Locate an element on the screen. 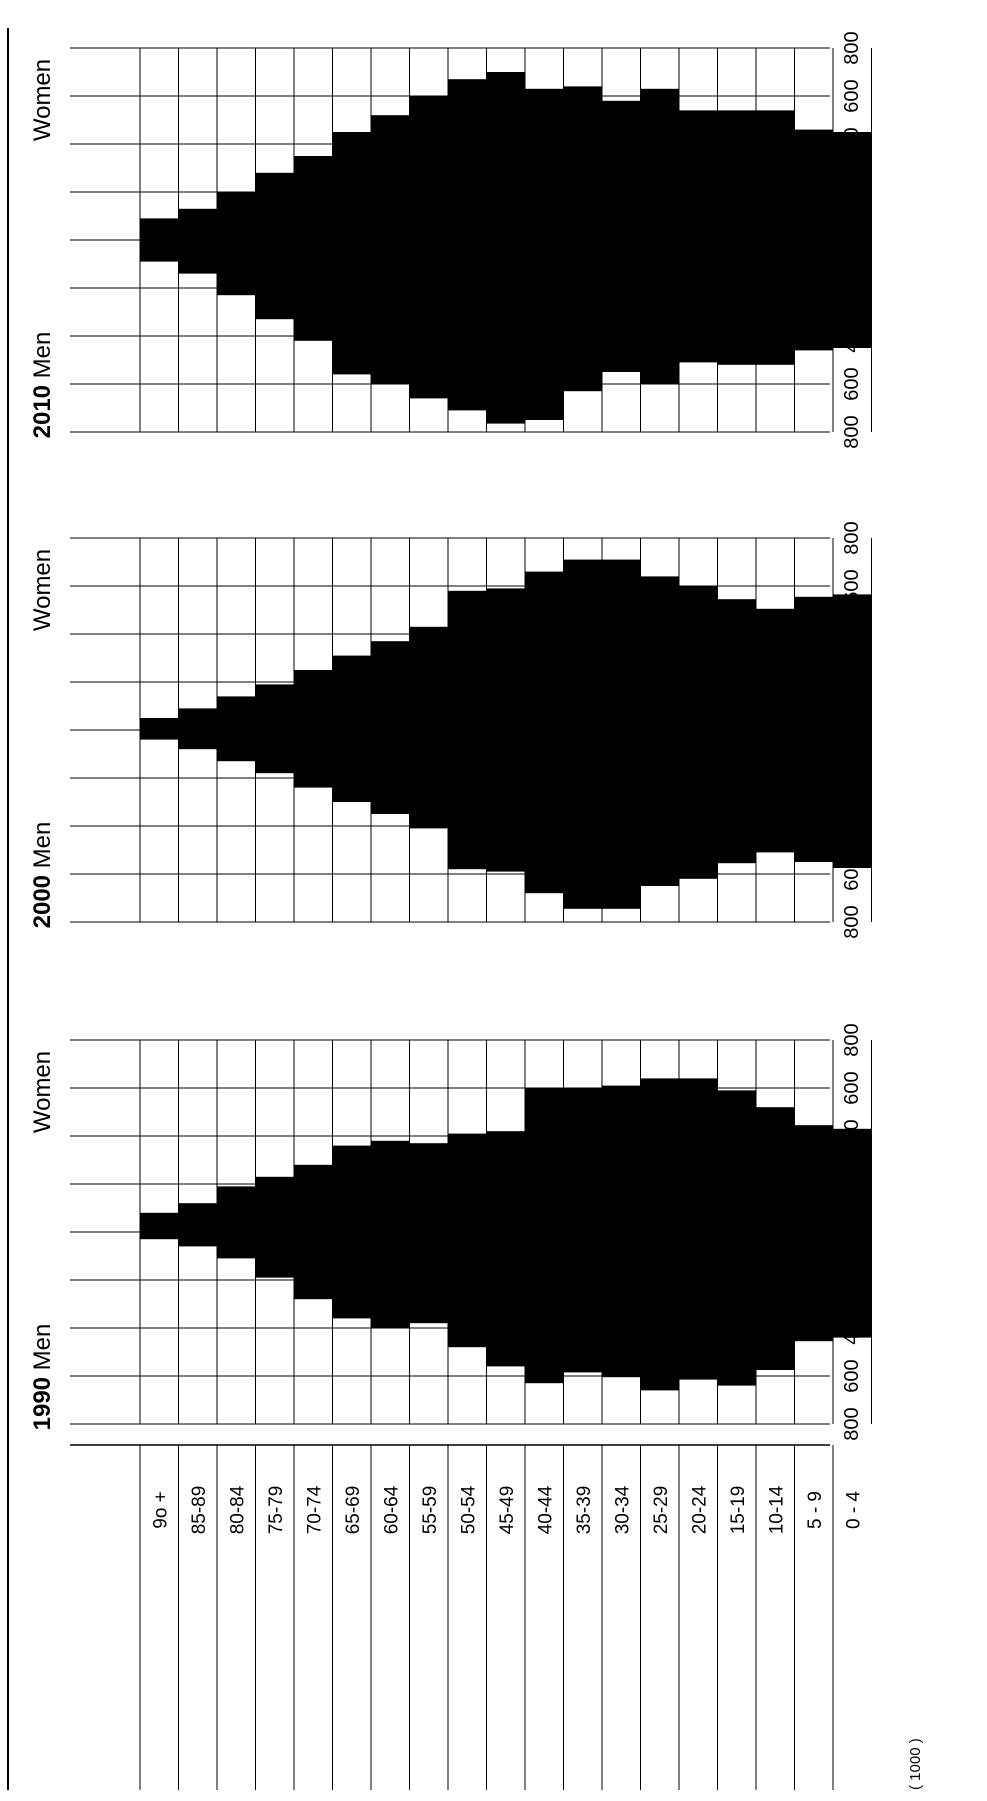  age-label: 0 - 4 is located at coordinates (853, 1510).